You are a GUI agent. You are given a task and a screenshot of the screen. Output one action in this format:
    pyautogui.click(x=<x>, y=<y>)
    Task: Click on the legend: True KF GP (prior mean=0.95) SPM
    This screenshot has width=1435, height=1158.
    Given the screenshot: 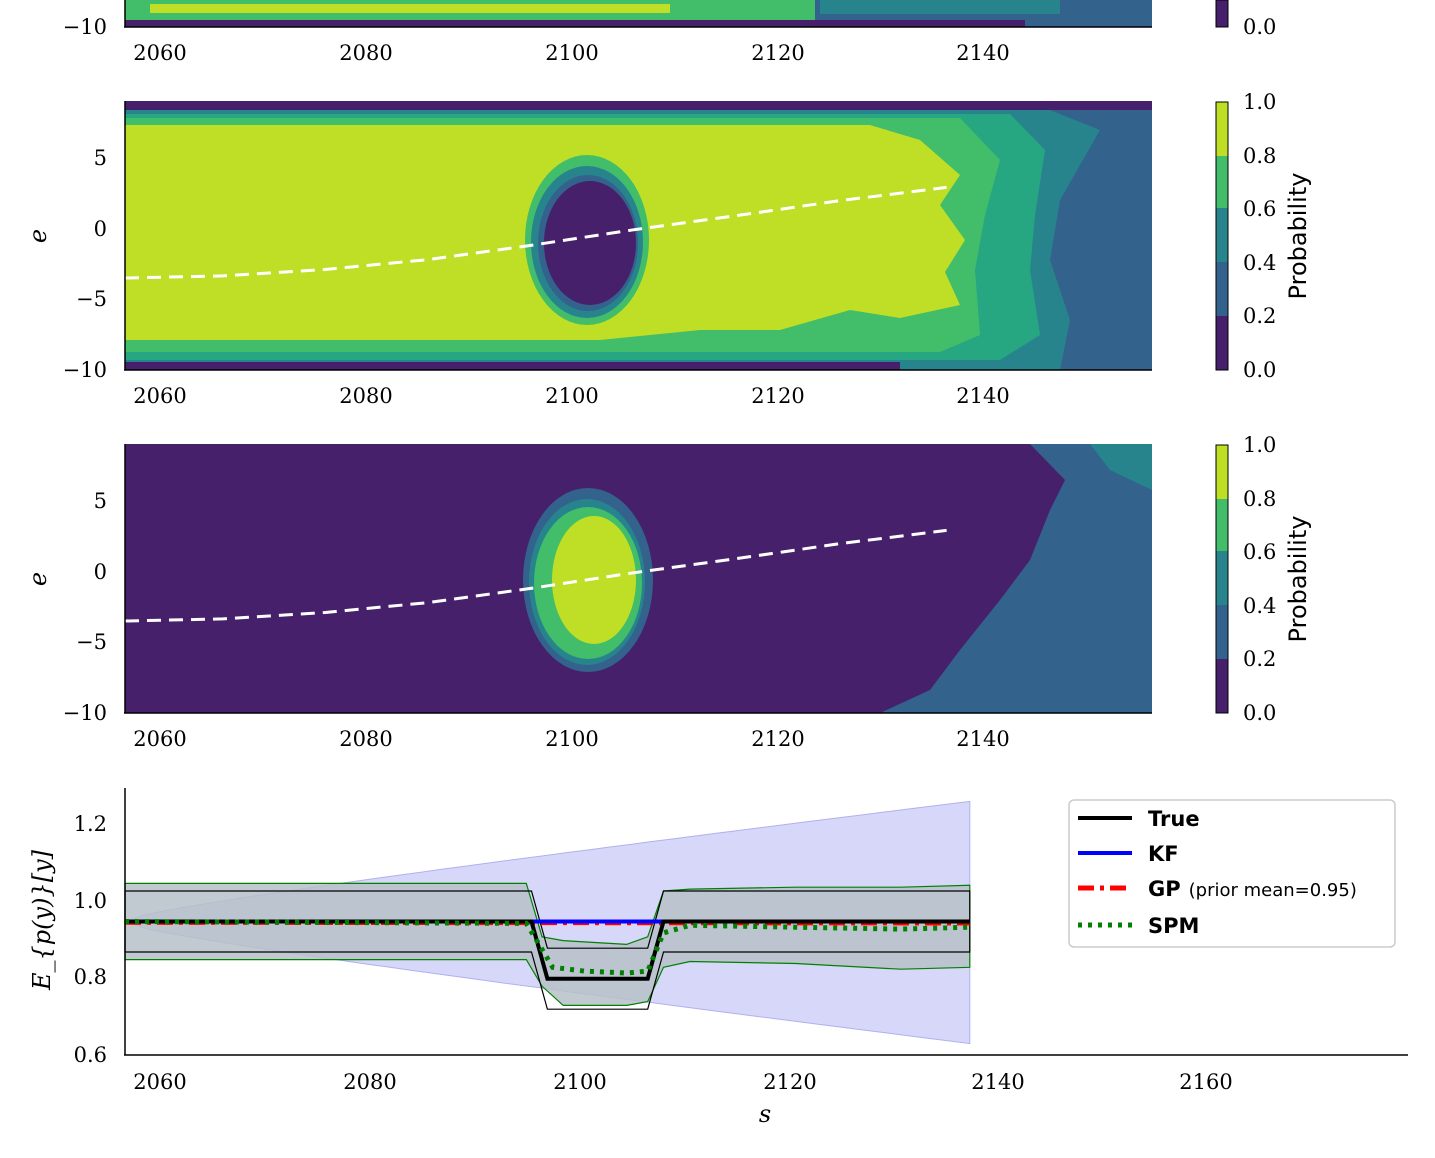 What is the action you would take?
    pyautogui.click(x=1232, y=873)
    